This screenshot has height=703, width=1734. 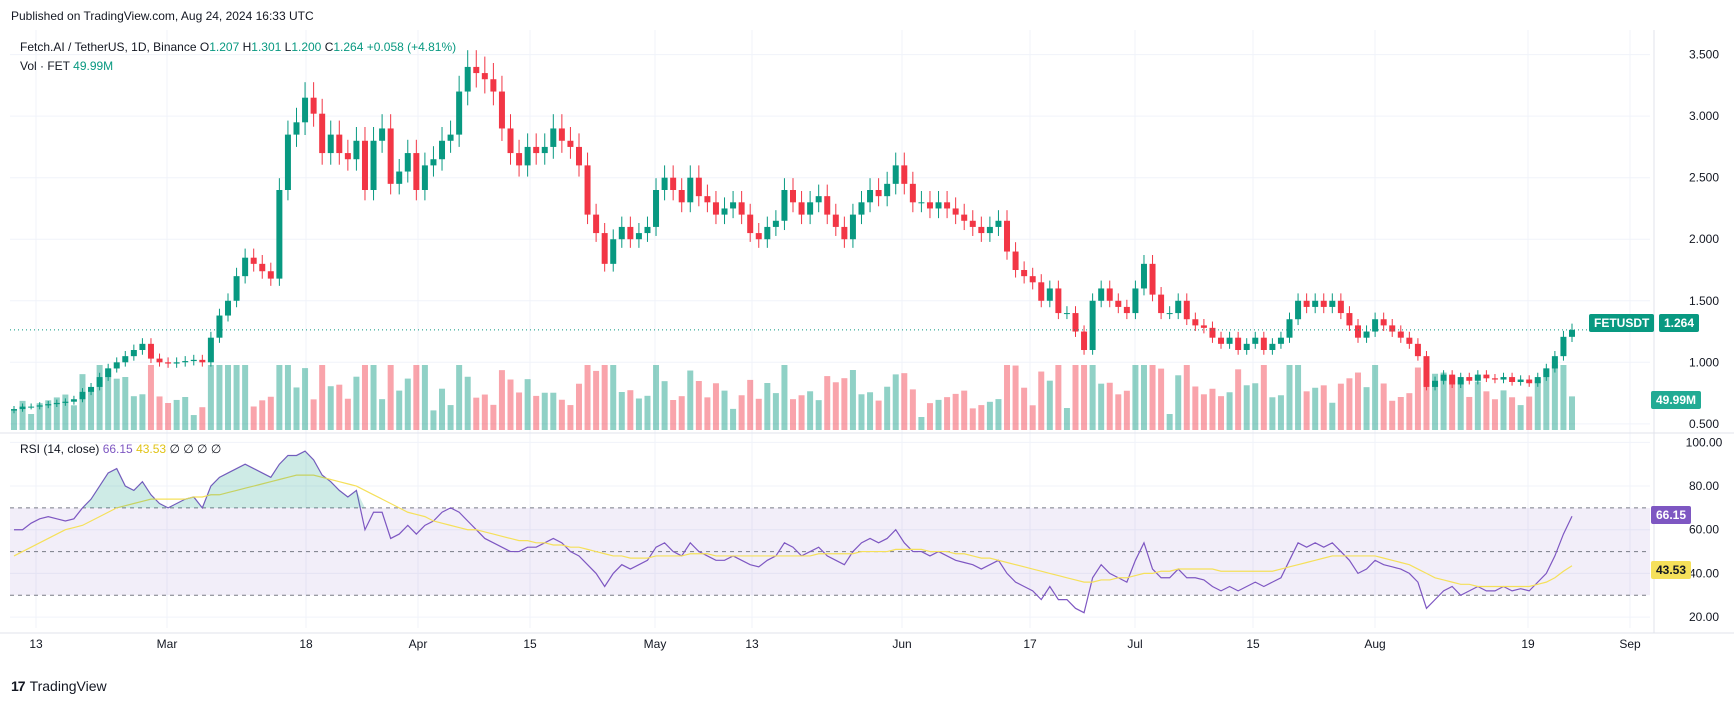 What do you see at coordinates (1671, 570) in the screenshot?
I see `rsi-ma-badge-value: 43.53` at bounding box center [1671, 570].